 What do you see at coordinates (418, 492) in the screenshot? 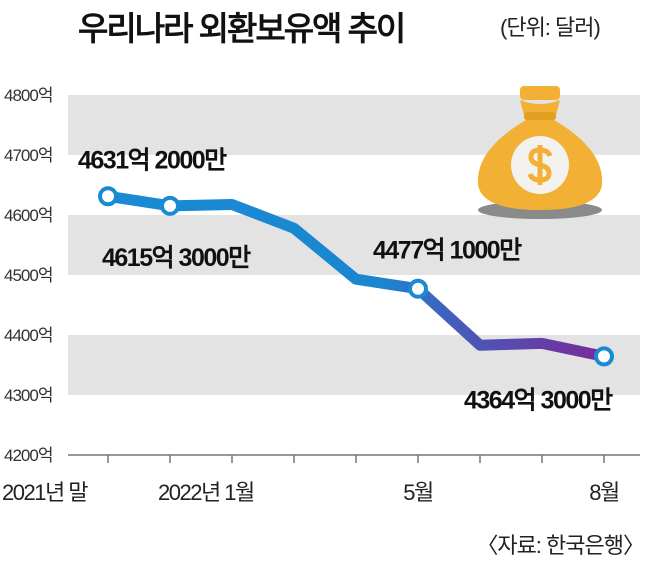
I see `x-tick-label: 5월` at bounding box center [418, 492].